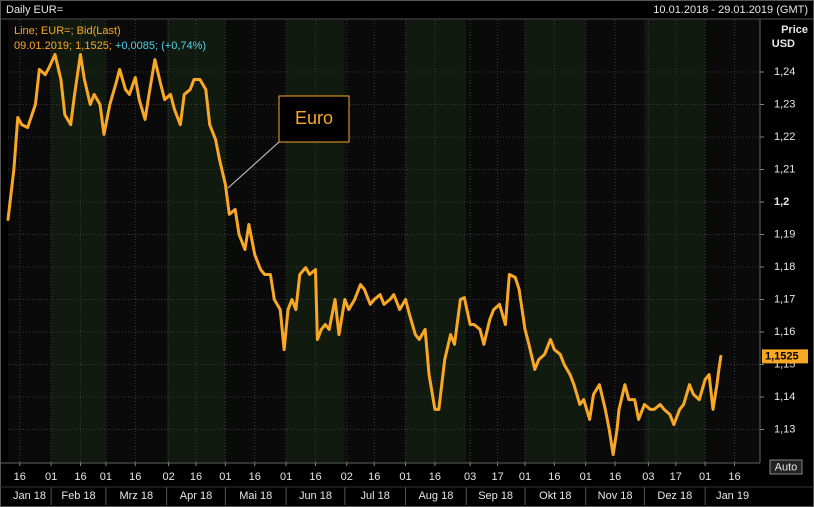 This screenshot has height=507, width=814. What do you see at coordinates (674, 496) in the screenshot?
I see `x-month-label: Dez 18` at bounding box center [674, 496].